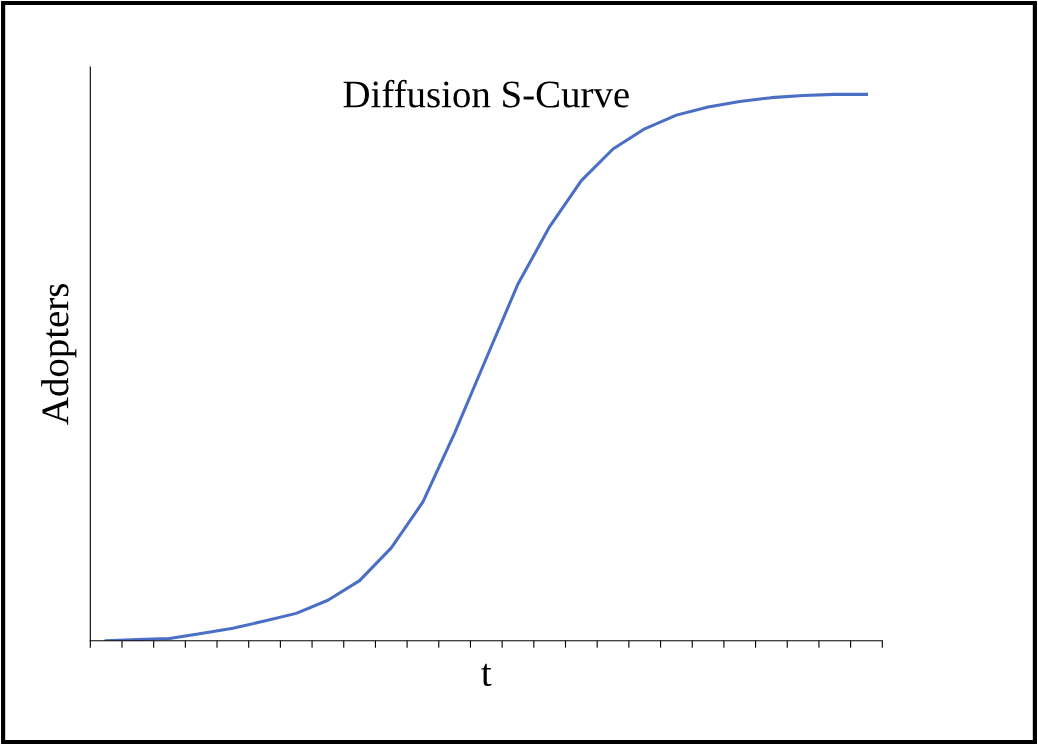 Image resolution: width=1038 pixels, height=745 pixels. I want to click on x-axis-title: t, so click(486, 675).